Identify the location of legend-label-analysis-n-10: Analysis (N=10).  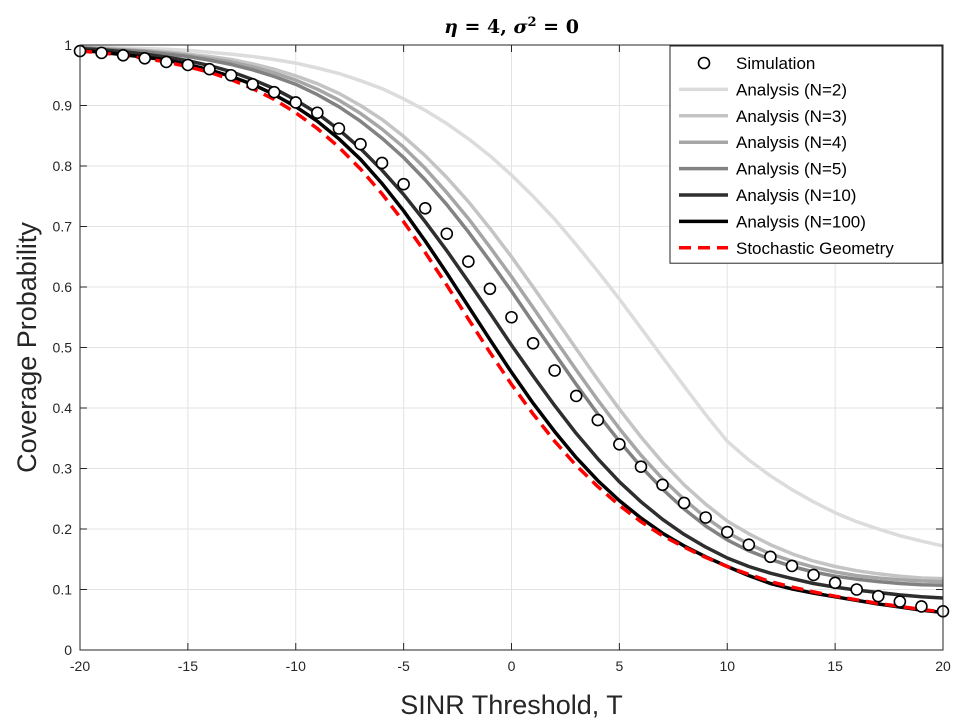
(796, 195).